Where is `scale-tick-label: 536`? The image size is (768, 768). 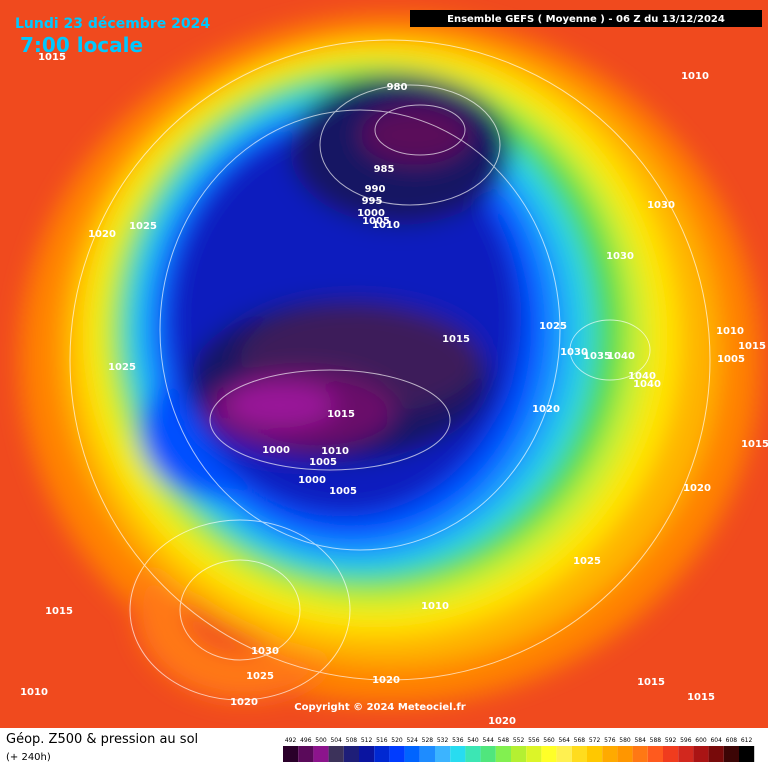
scale-tick-label: 536 is located at coordinates (458, 740).